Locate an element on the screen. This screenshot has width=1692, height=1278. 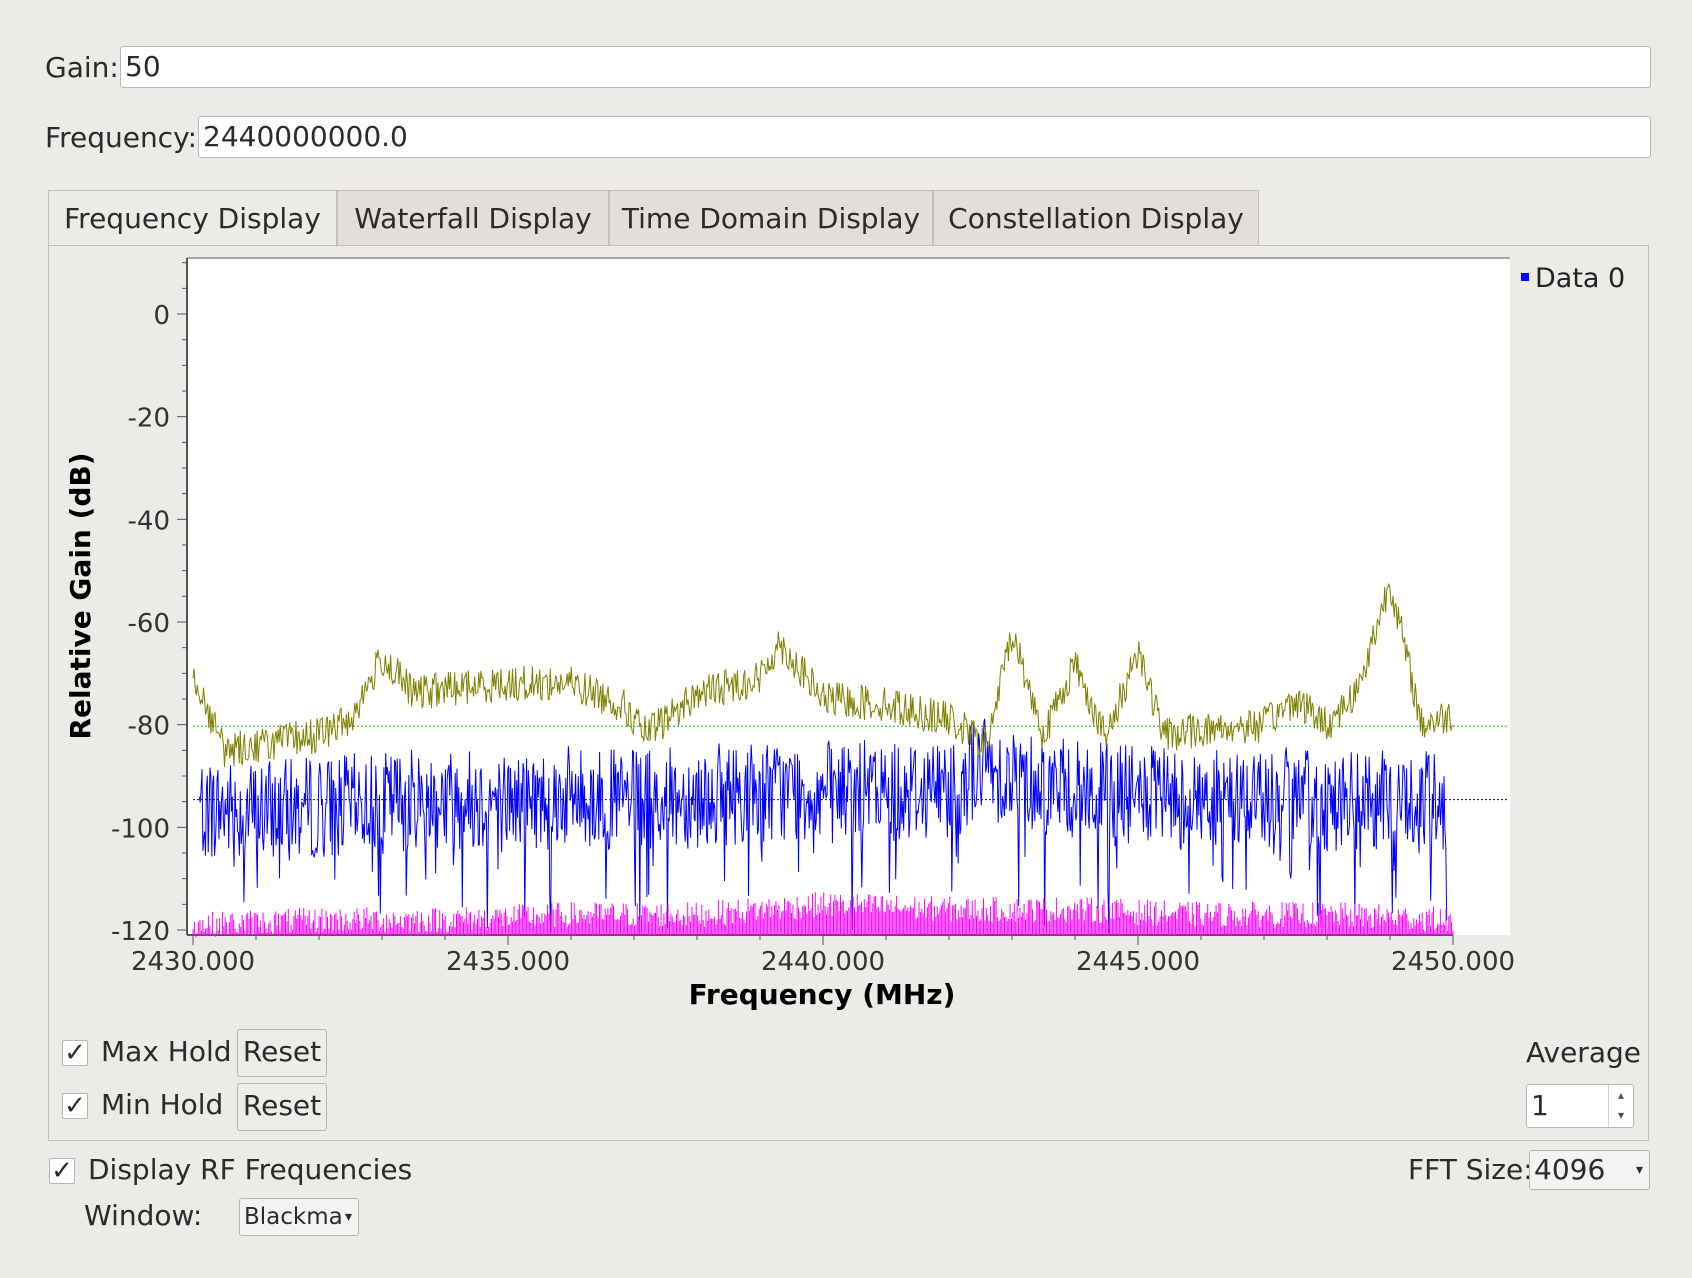
window-label: Window: is located at coordinates (143, 1215).